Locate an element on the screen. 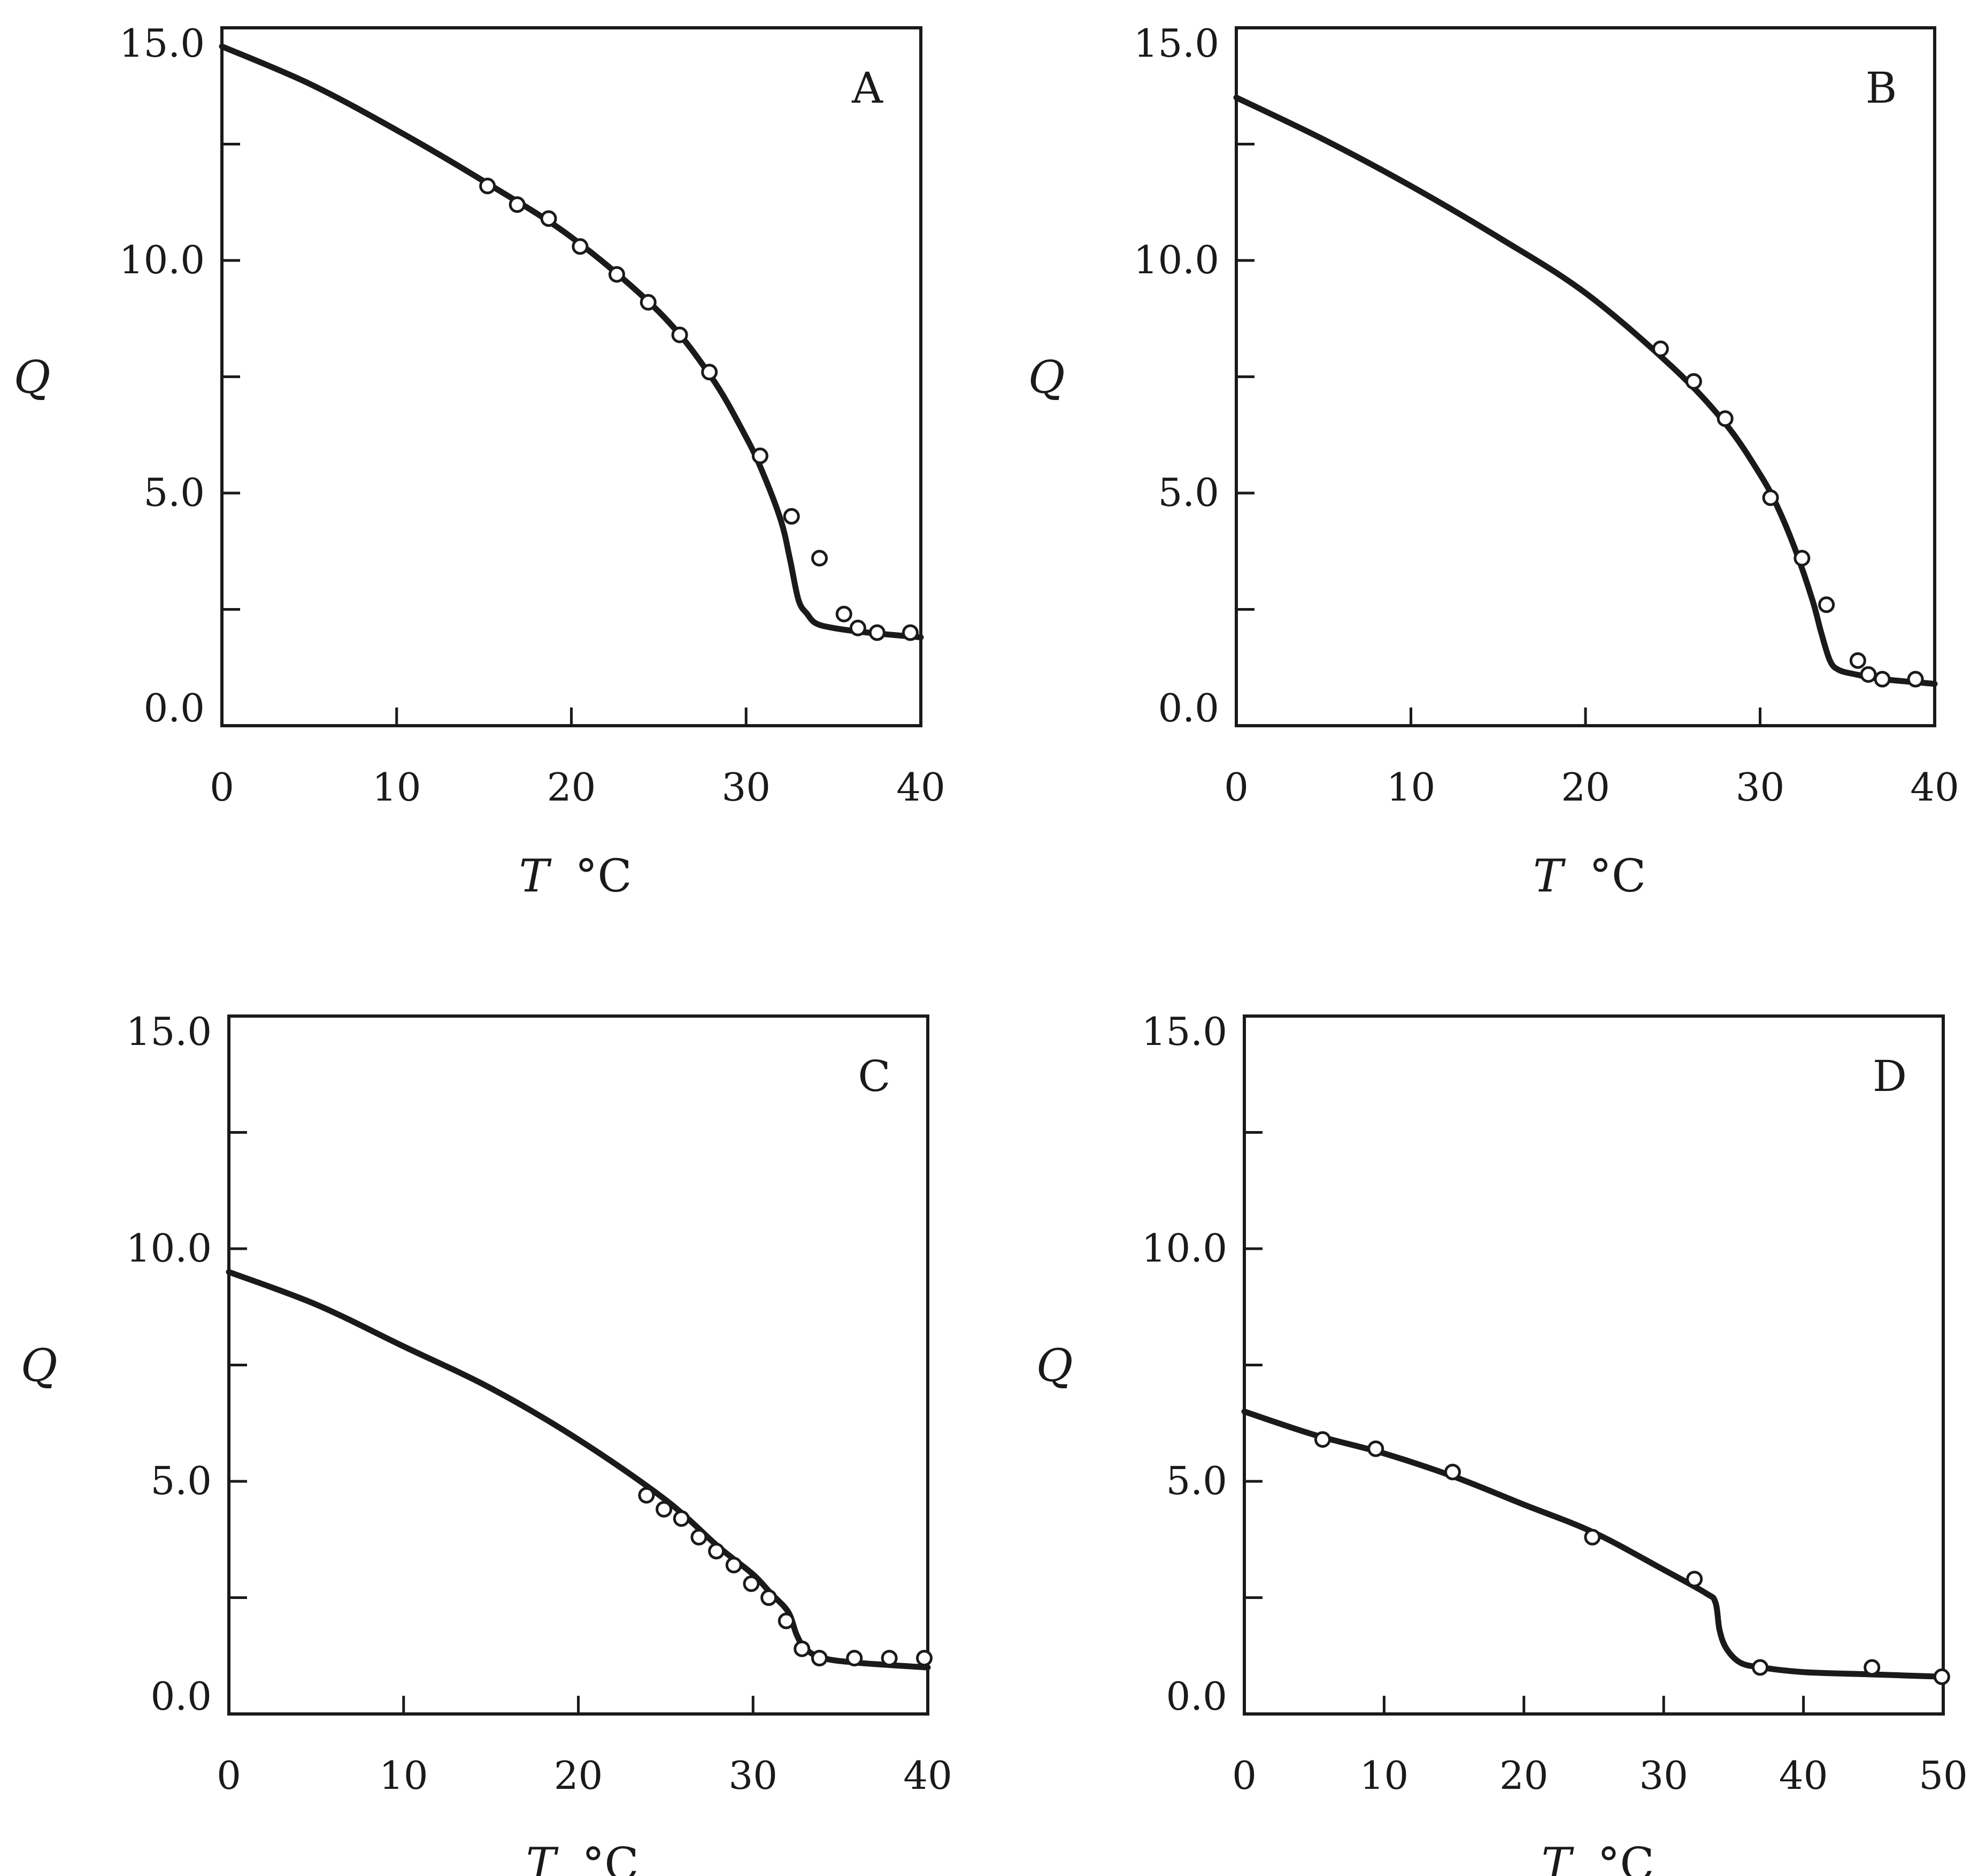 The width and height of the screenshot is (1978, 1876). panel-label: A is located at coordinates (867, 88).